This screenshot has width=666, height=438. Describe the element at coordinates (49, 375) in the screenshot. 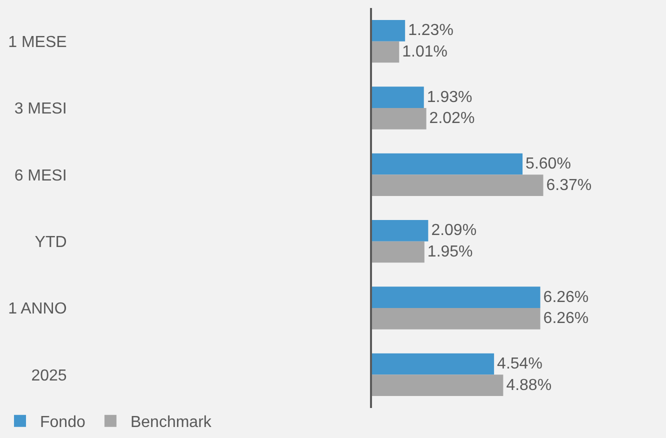

I see `y-tick-label: 2025` at that location.